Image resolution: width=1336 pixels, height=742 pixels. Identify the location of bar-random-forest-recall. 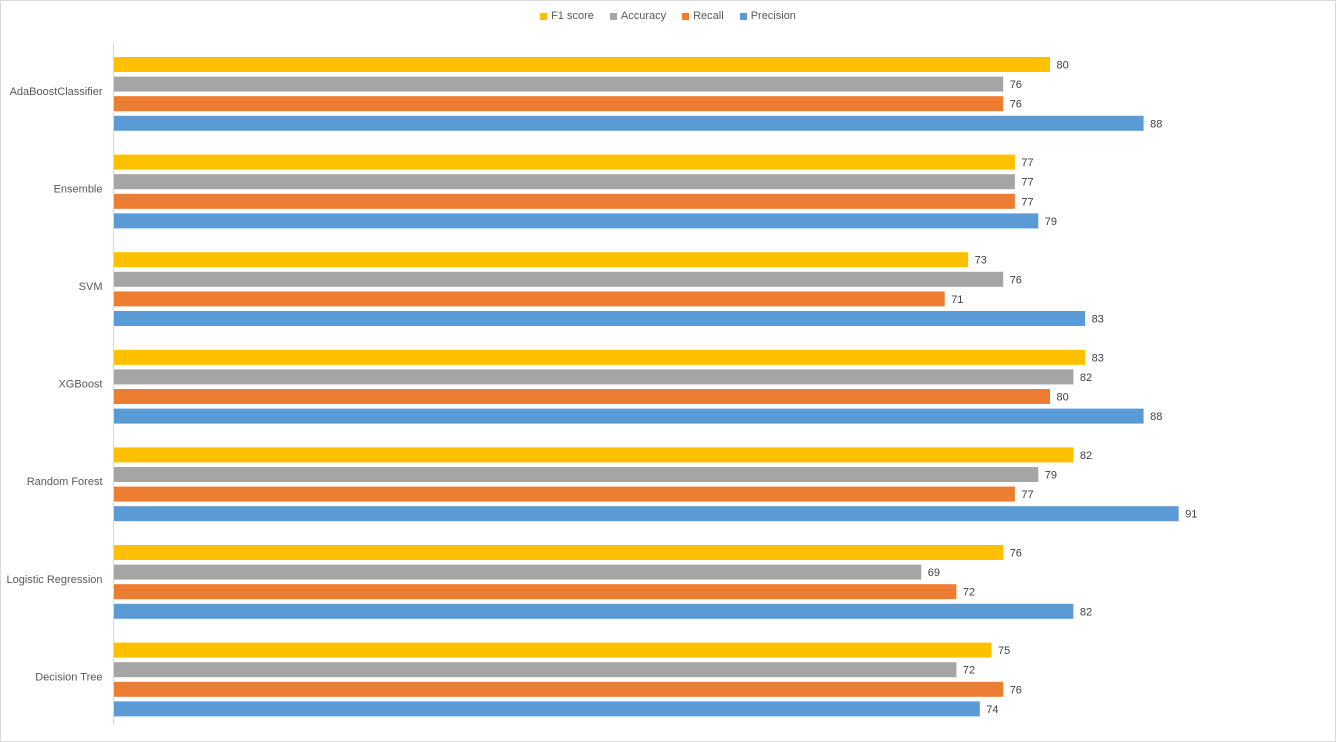
(564, 494).